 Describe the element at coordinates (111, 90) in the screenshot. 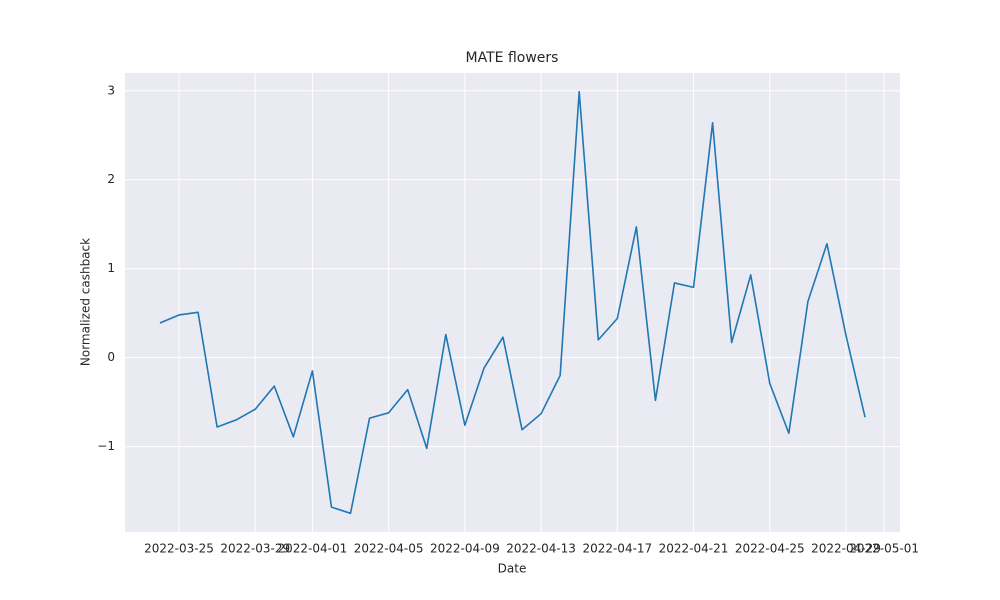

I see `y-tick-label: 3` at that location.